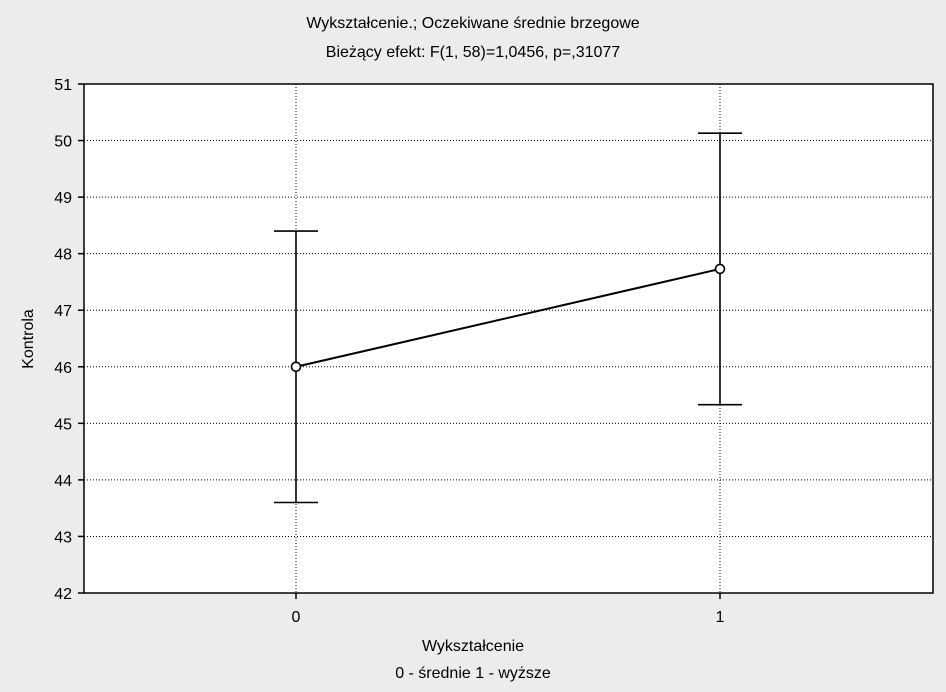 The height and width of the screenshot is (692, 946). Describe the element at coordinates (69, 340) in the screenshot. I see `y-tick-labels: 42 43 44 45 46 47 48 49 50 51` at that location.